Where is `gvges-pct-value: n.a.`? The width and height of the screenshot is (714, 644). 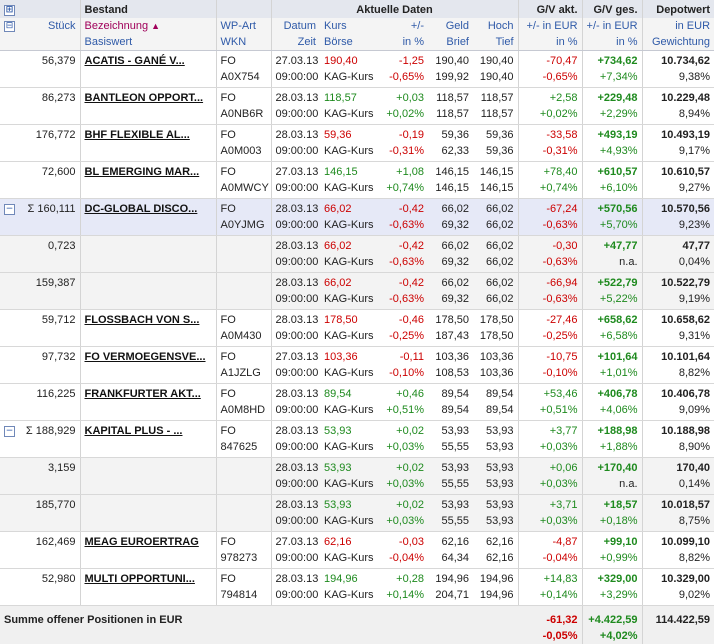 gvges-pct-value: n.a. is located at coordinates (628, 262).